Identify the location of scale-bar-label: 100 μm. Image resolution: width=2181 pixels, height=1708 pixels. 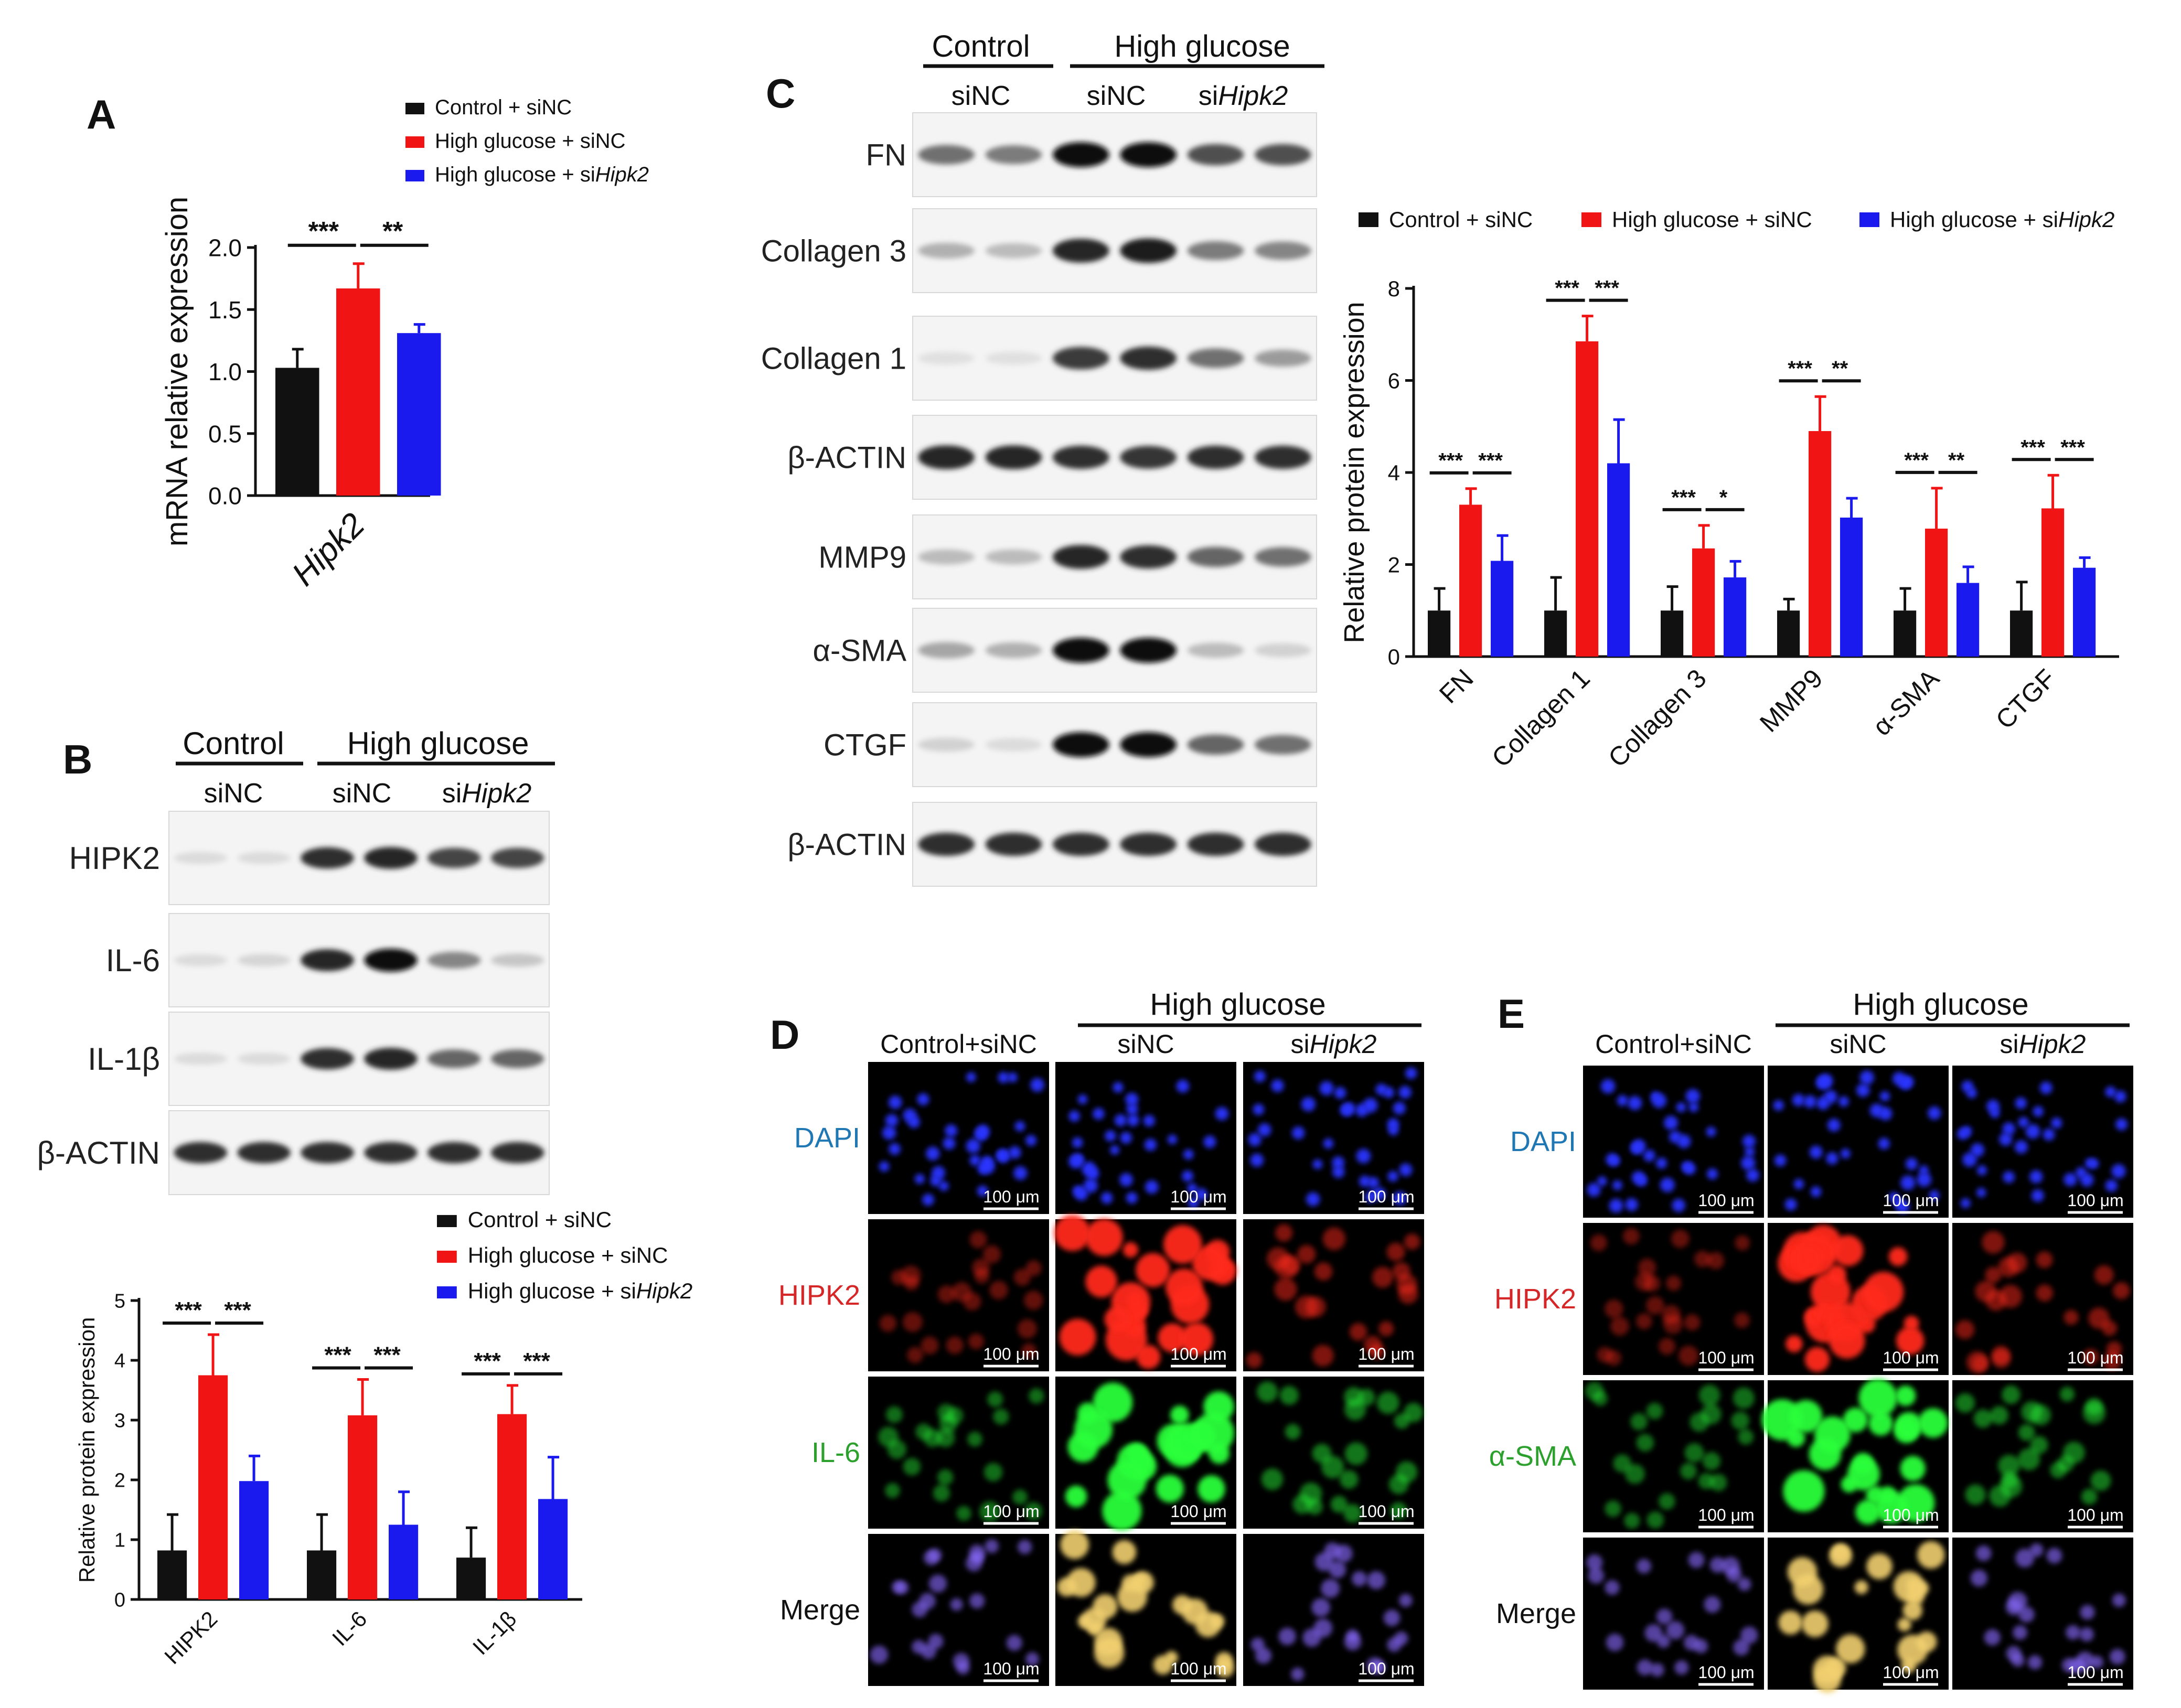
(1726, 1357).